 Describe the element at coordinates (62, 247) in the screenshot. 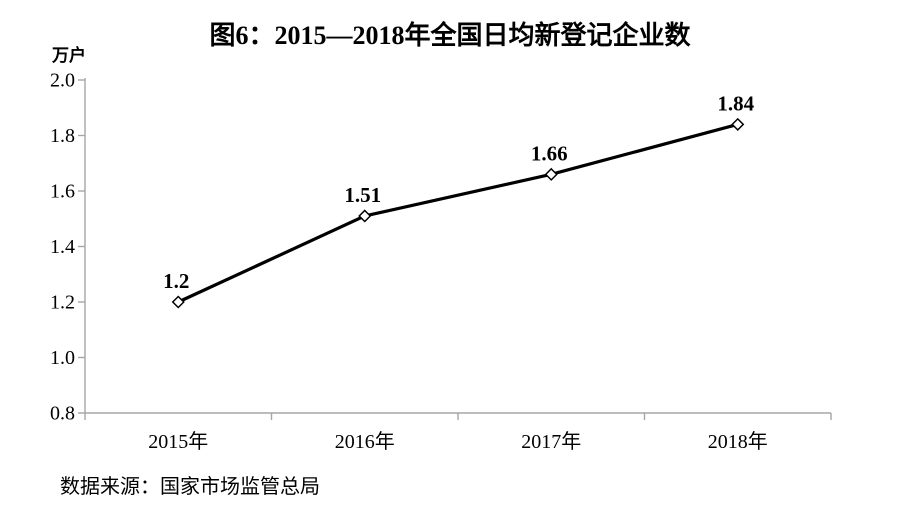

I see `y-axis-tick-label: 1.4` at that location.